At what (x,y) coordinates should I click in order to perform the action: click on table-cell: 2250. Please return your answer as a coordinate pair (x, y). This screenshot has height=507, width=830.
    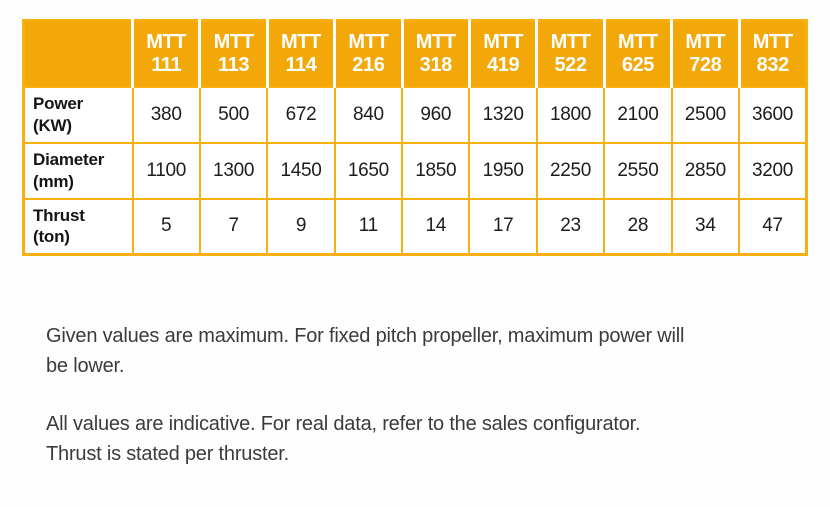
    Looking at the image, I should click on (570, 170).